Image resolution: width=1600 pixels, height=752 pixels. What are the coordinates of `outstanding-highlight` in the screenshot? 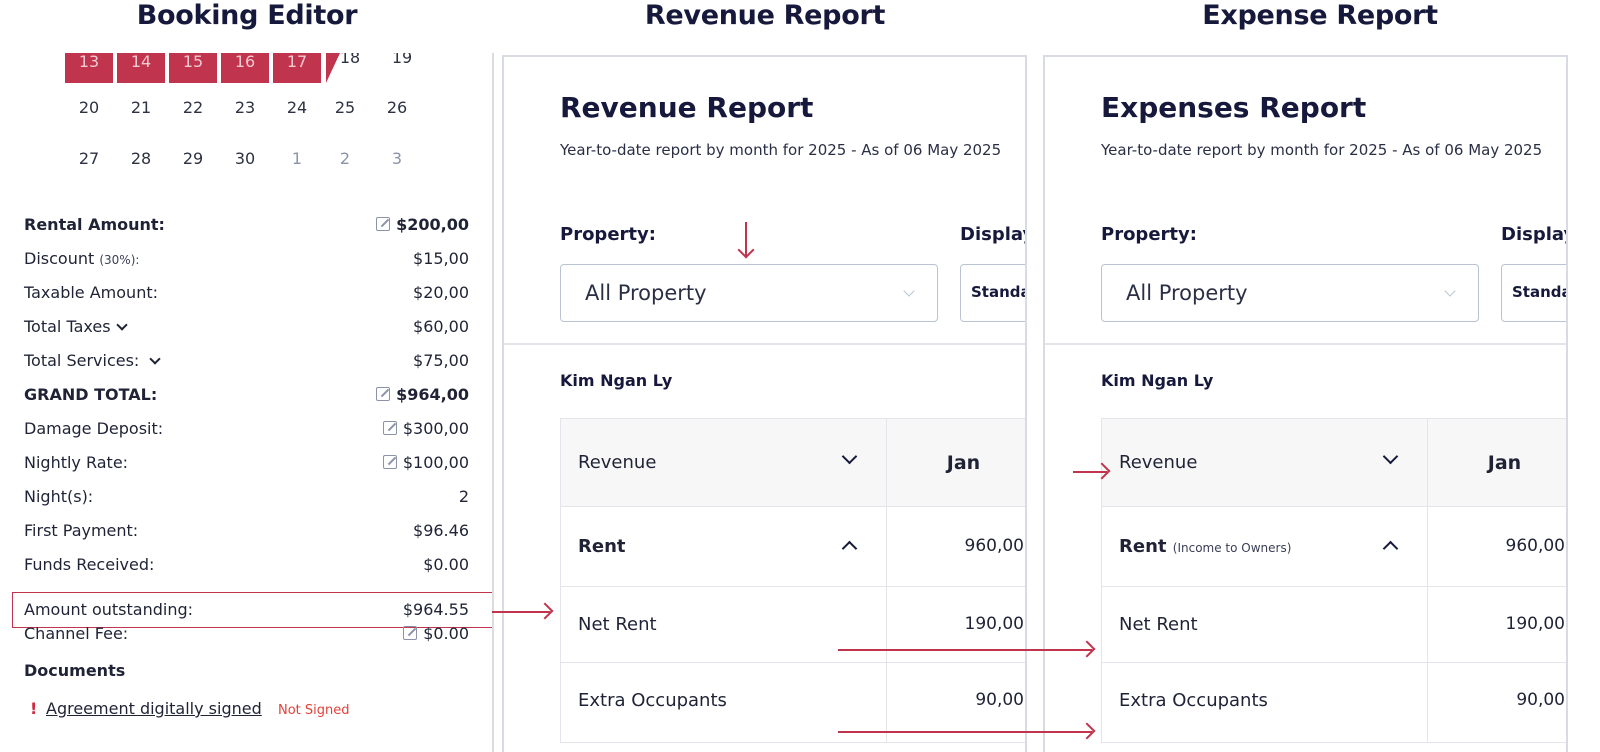 It's located at (252, 610).